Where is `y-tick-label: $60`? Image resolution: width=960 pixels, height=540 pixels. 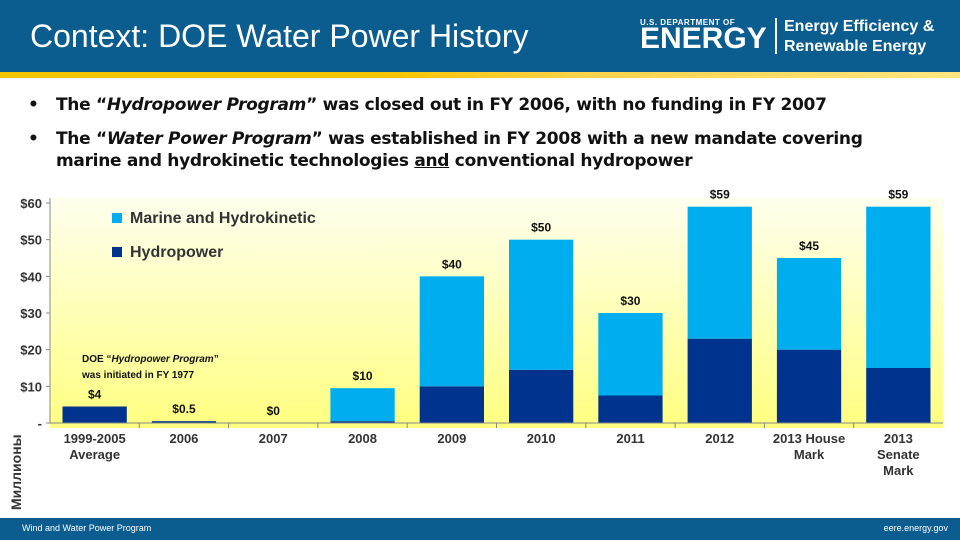 y-tick-label: $60 is located at coordinates (31, 203).